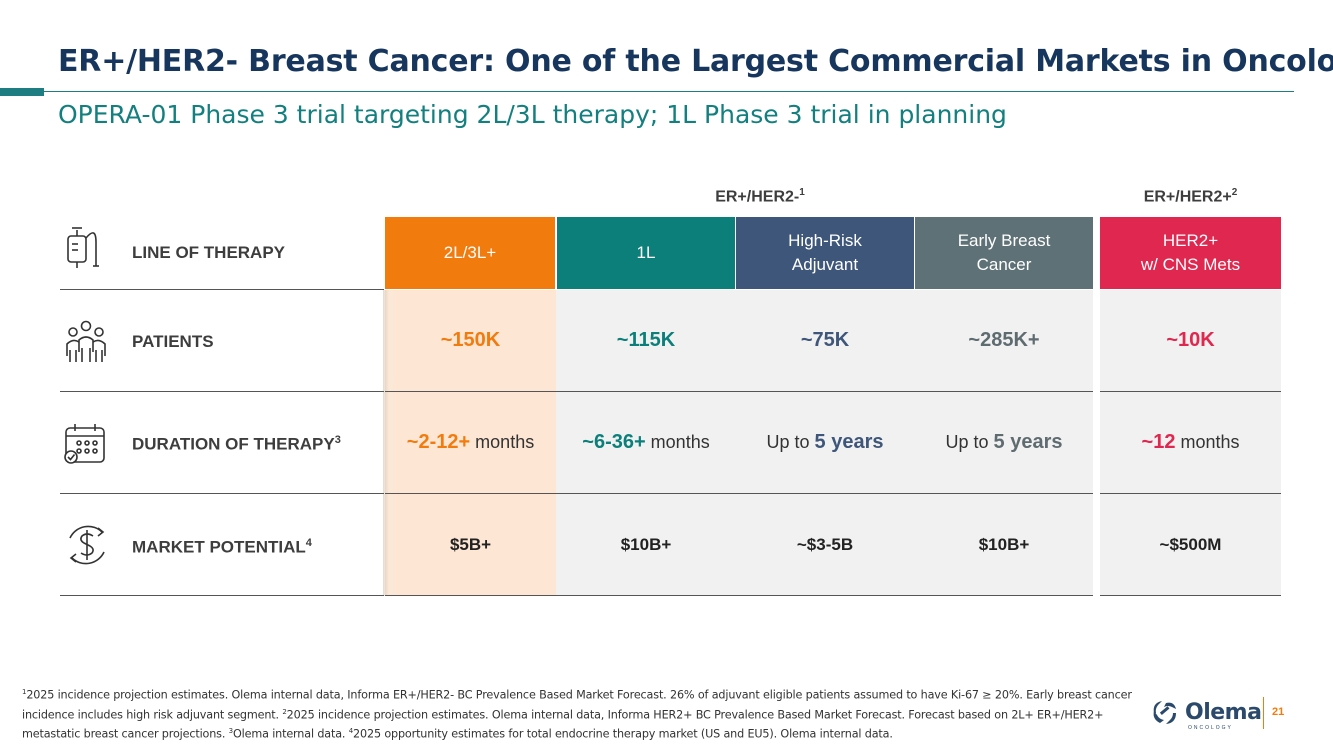 The image size is (1333, 749). What do you see at coordinates (87, 545) in the screenshot?
I see `dollar-cycle-icon` at bounding box center [87, 545].